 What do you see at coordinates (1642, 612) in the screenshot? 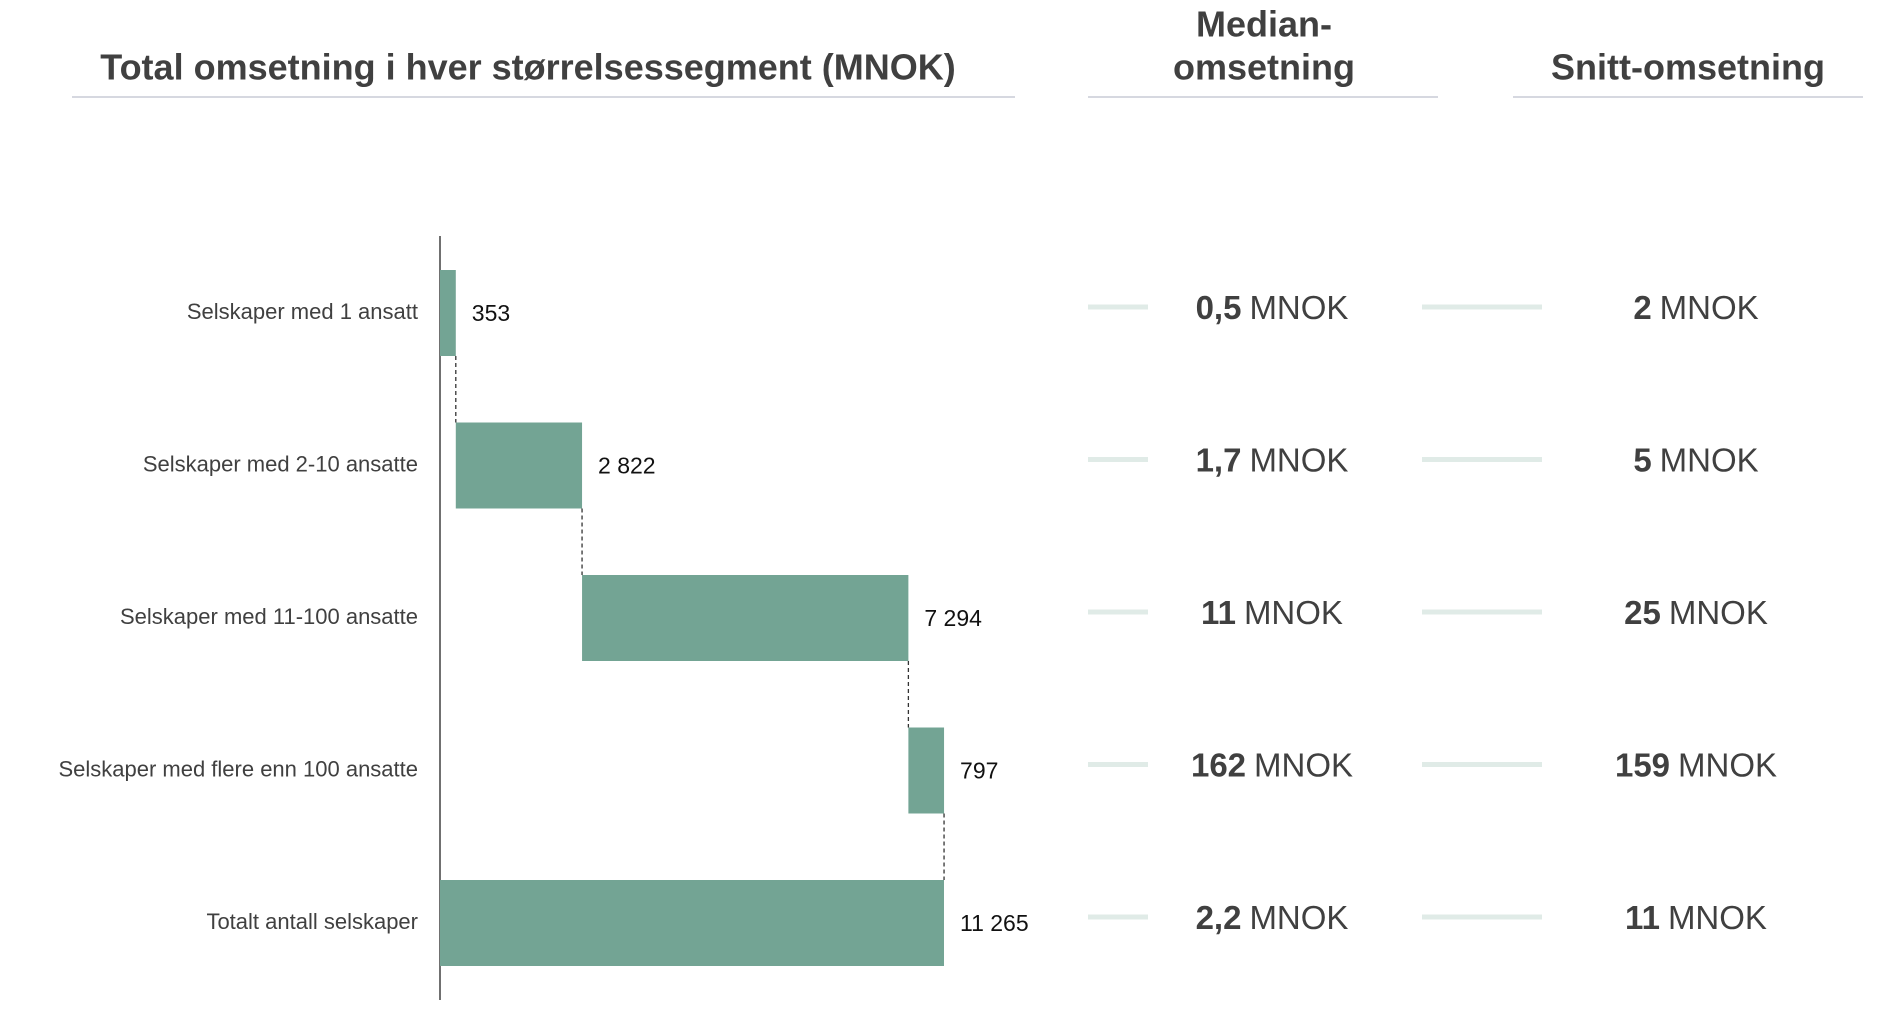
I see `side-number: 25` at bounding box center [1642, 612].